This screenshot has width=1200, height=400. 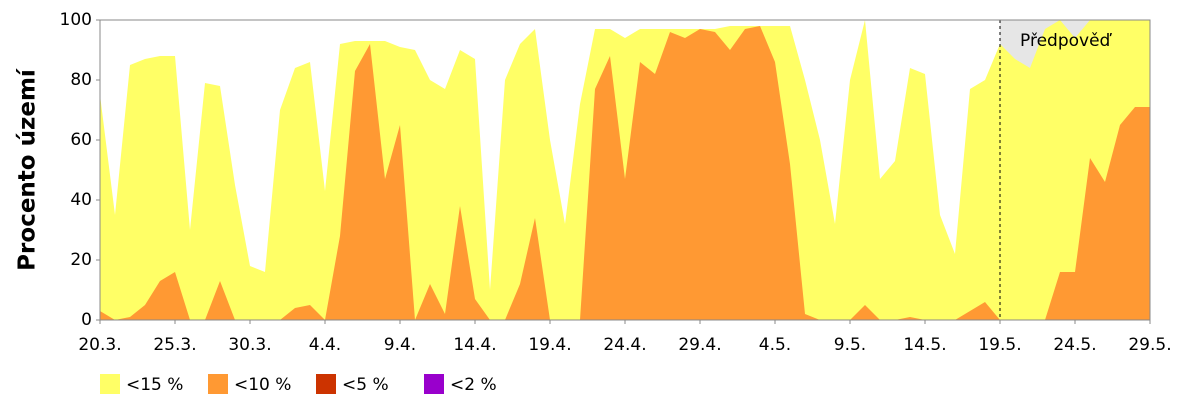 What do you see at coordinates (28, 169) in the screenshot?
I see `y-axis-label: Procento území` at bounding box center [28, 169].